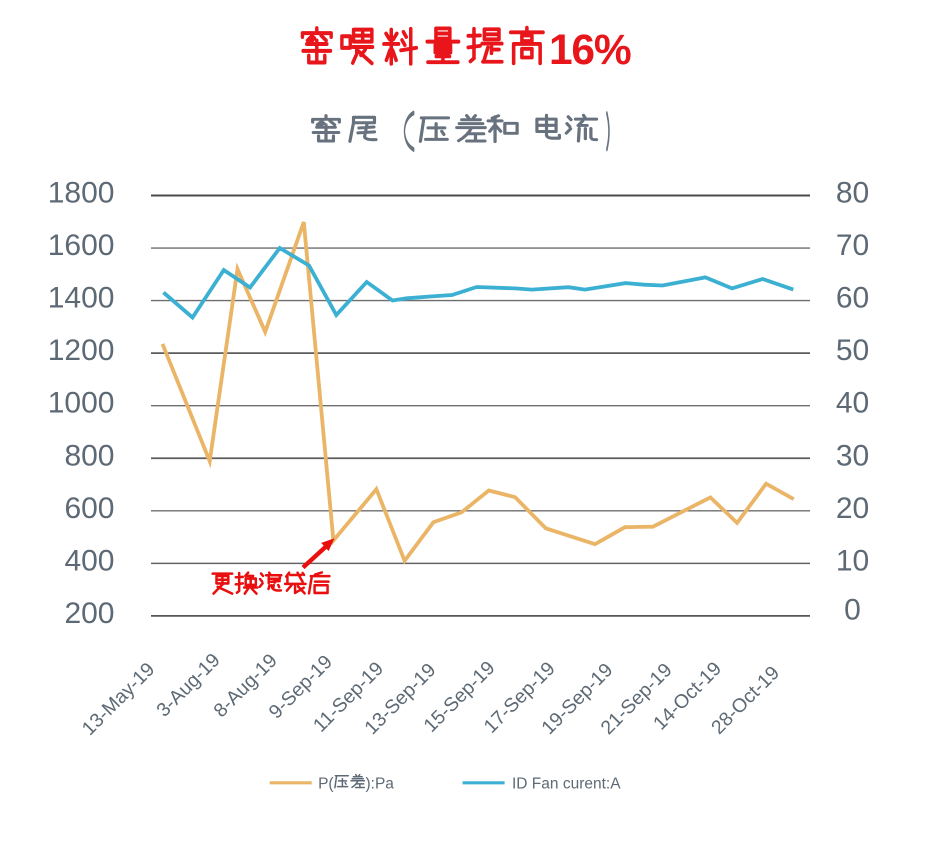  What do you see at coordinates (89, 560) in the screenshot?
I see `svg-text: 400` at bounding box center [89, 560].